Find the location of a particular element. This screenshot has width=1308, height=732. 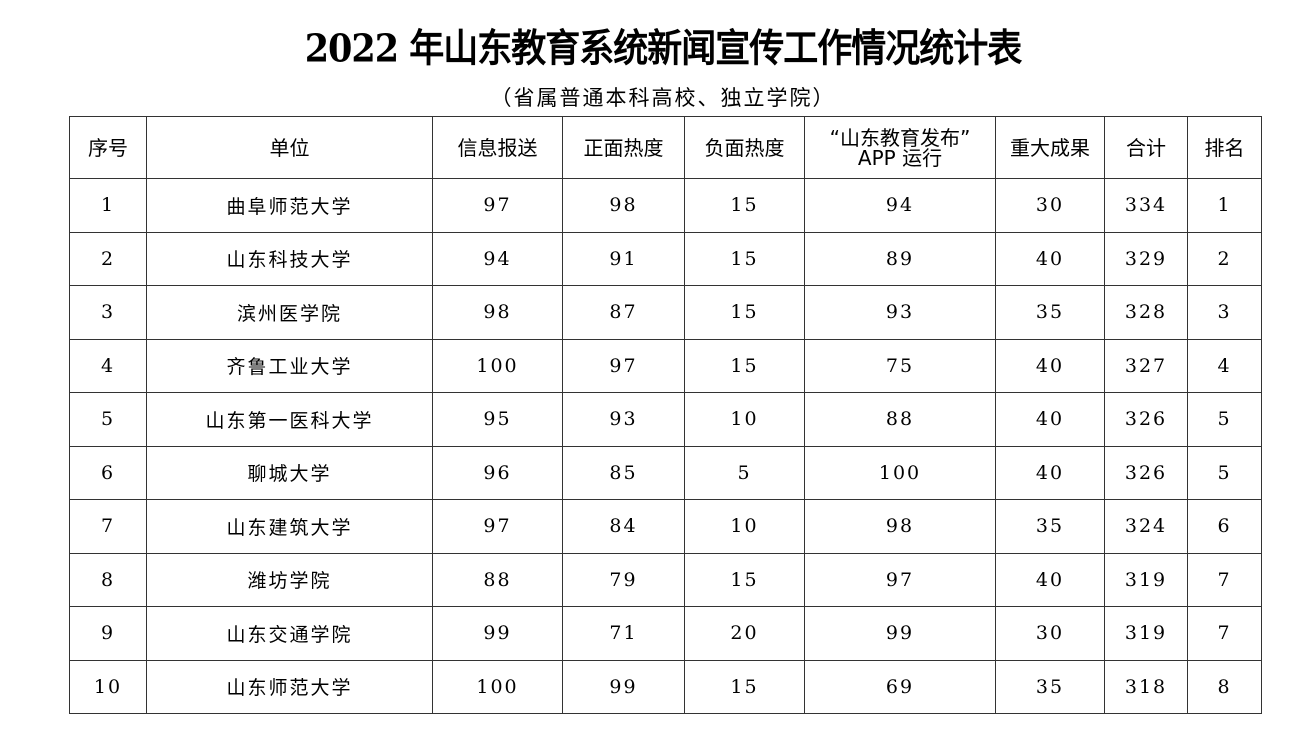

cell-app-operation: 98 is located at coordinates (900, 526).